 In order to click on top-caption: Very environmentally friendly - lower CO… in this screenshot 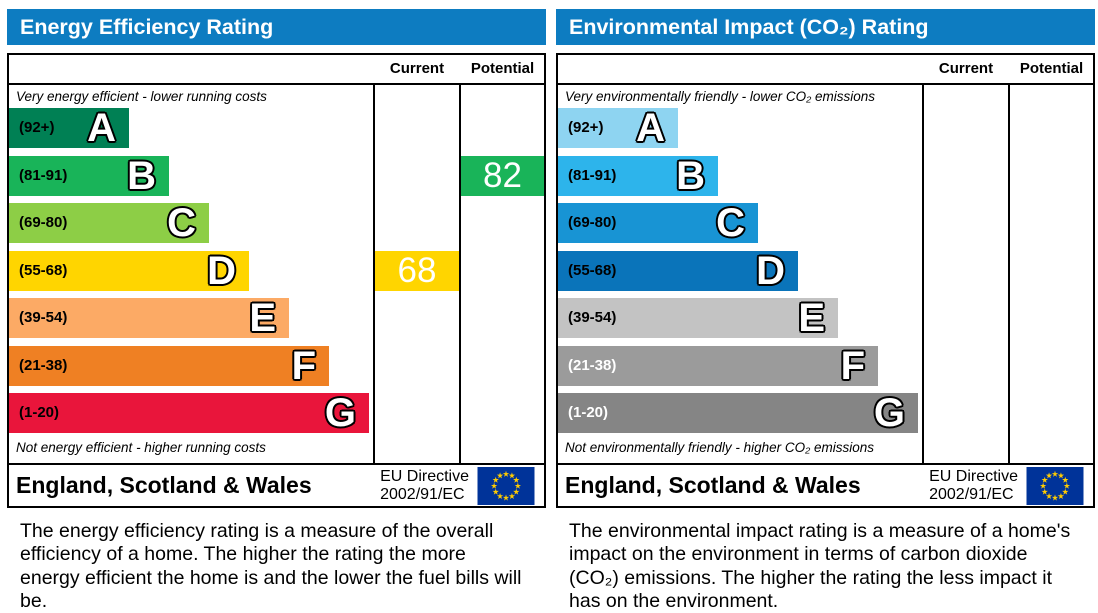, I will do `click(720, 96)`.